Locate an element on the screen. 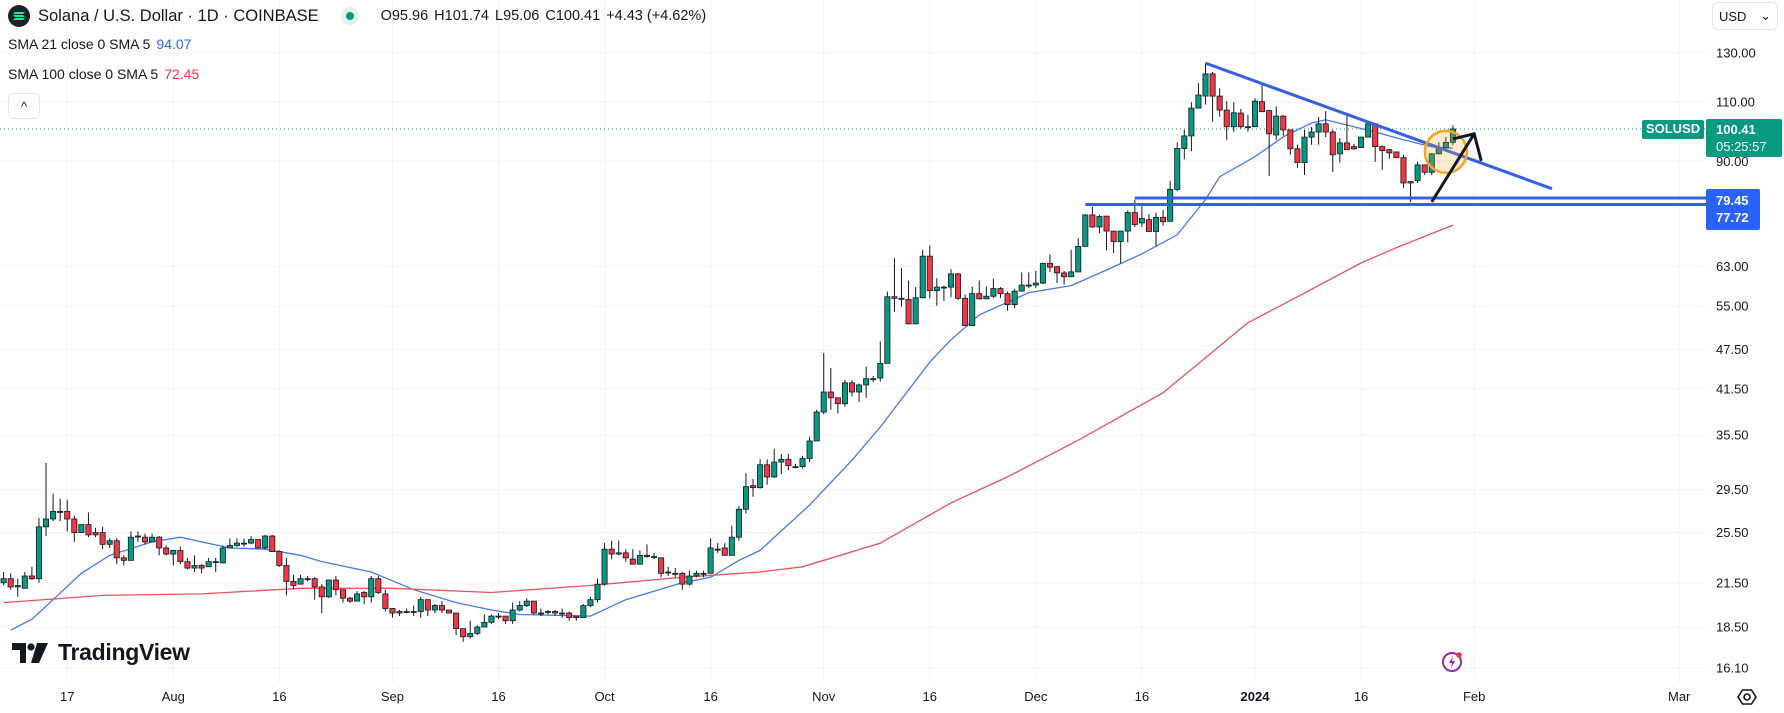  currency-select: USD ⌄ is located at coordinates (1745, 16).